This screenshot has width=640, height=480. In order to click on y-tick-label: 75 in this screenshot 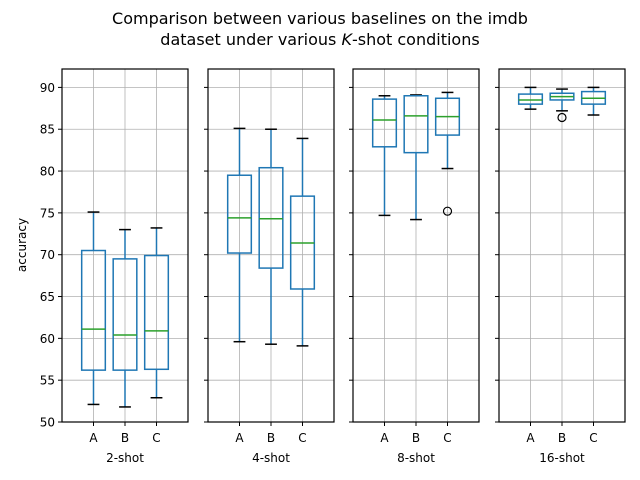, I will do `click(47, 213)`.